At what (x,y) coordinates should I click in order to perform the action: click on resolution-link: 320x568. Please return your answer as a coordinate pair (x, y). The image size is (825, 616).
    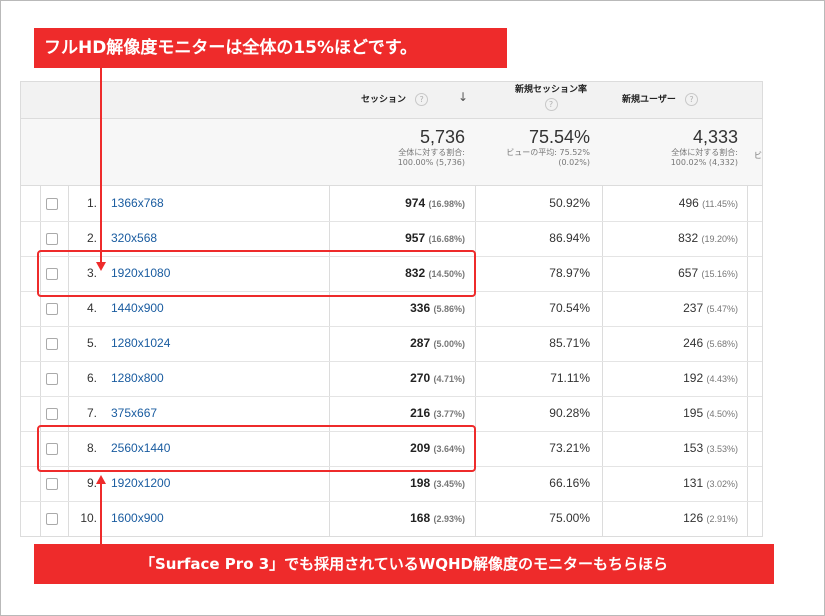
    Looking at the image, I should click on (134, 238).